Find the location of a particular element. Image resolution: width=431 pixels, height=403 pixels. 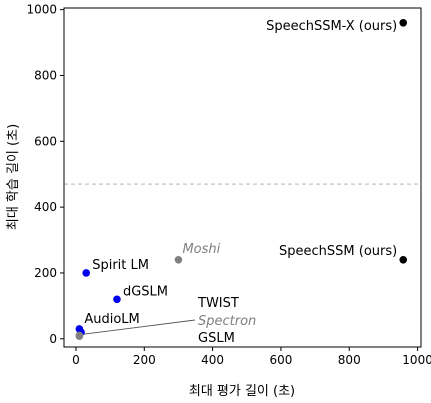

x-tick-label: 400 is located at coordinates (212, 360).